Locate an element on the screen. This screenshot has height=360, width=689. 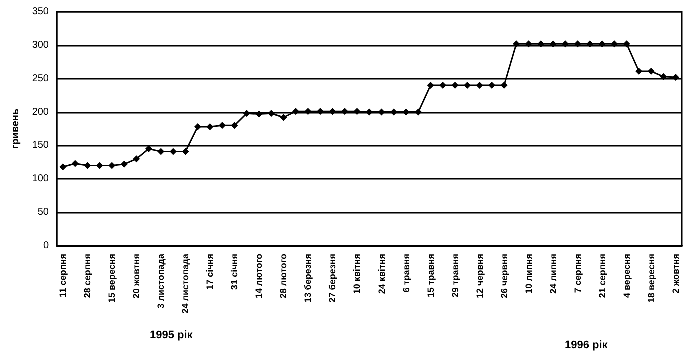
x-tick-label: 15 вересня is located at coordinates (112, 279).